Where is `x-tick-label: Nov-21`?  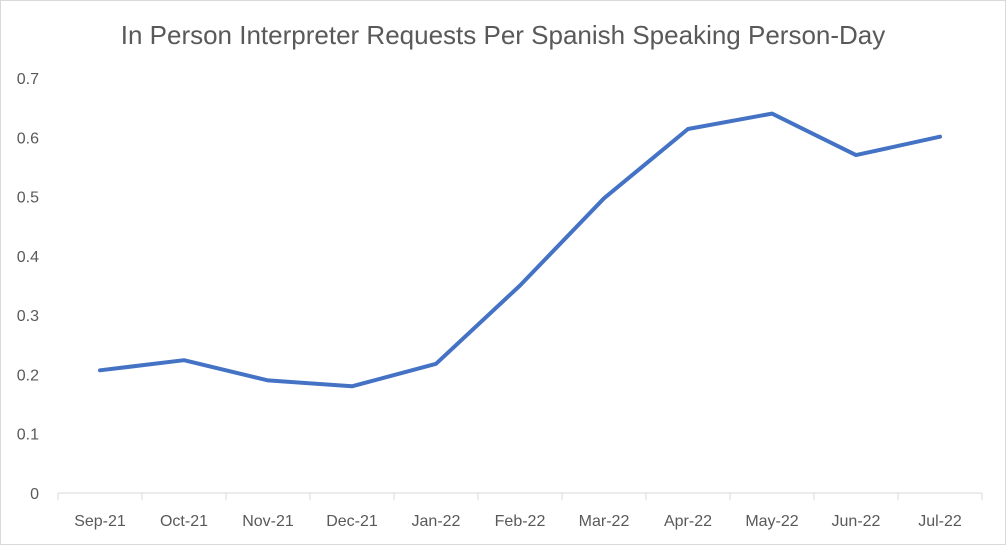
x-tick-label: Nov-21 is located at coordinates (268, 521).